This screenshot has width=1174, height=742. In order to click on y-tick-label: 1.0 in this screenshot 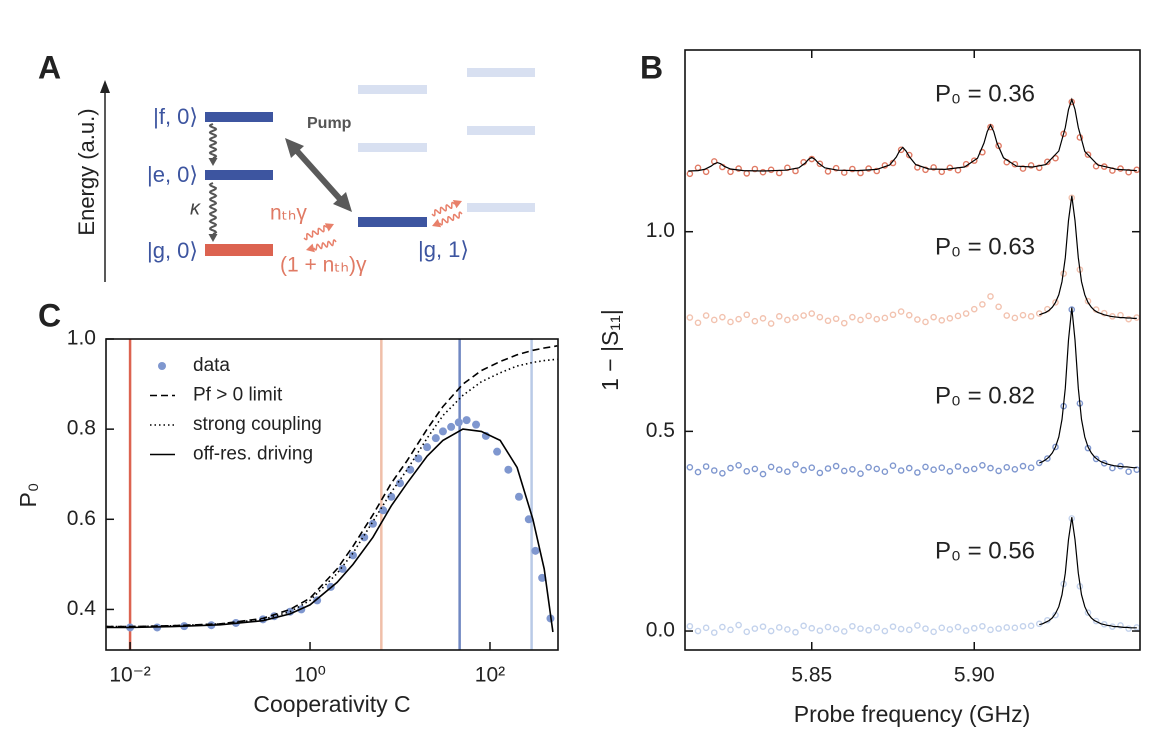, I will do `click(81, 338)`.